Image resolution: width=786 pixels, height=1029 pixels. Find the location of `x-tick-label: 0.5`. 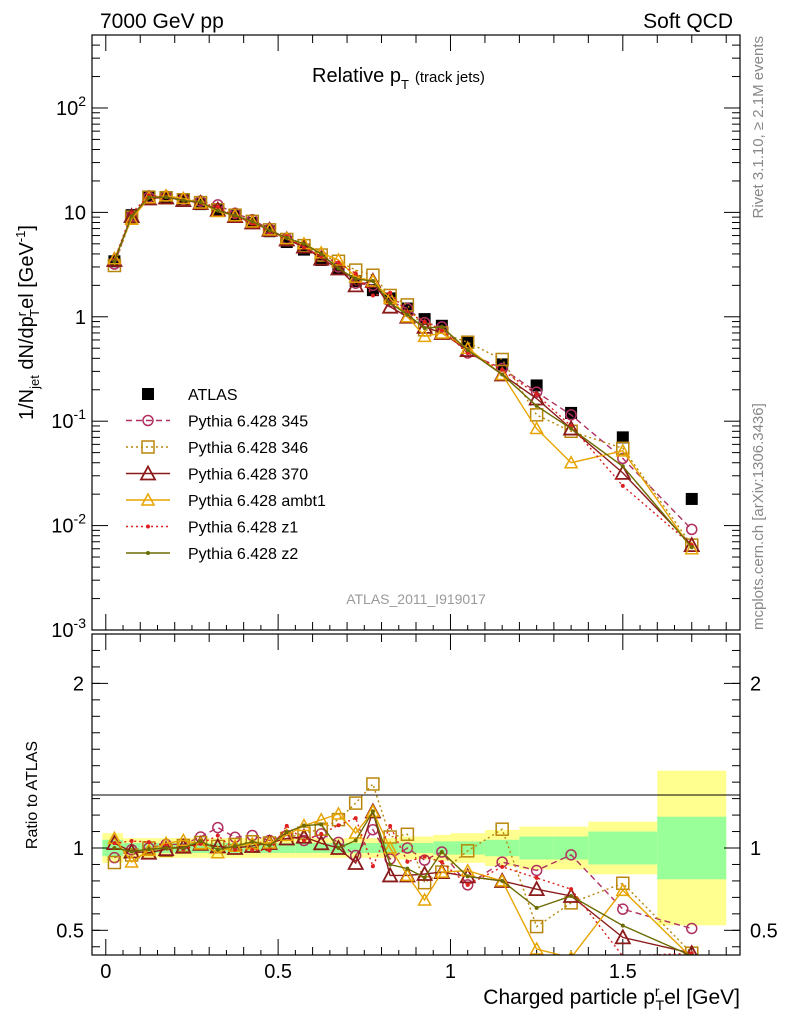

x-tick-label: 0.5 is located at coordinates (278, 972).